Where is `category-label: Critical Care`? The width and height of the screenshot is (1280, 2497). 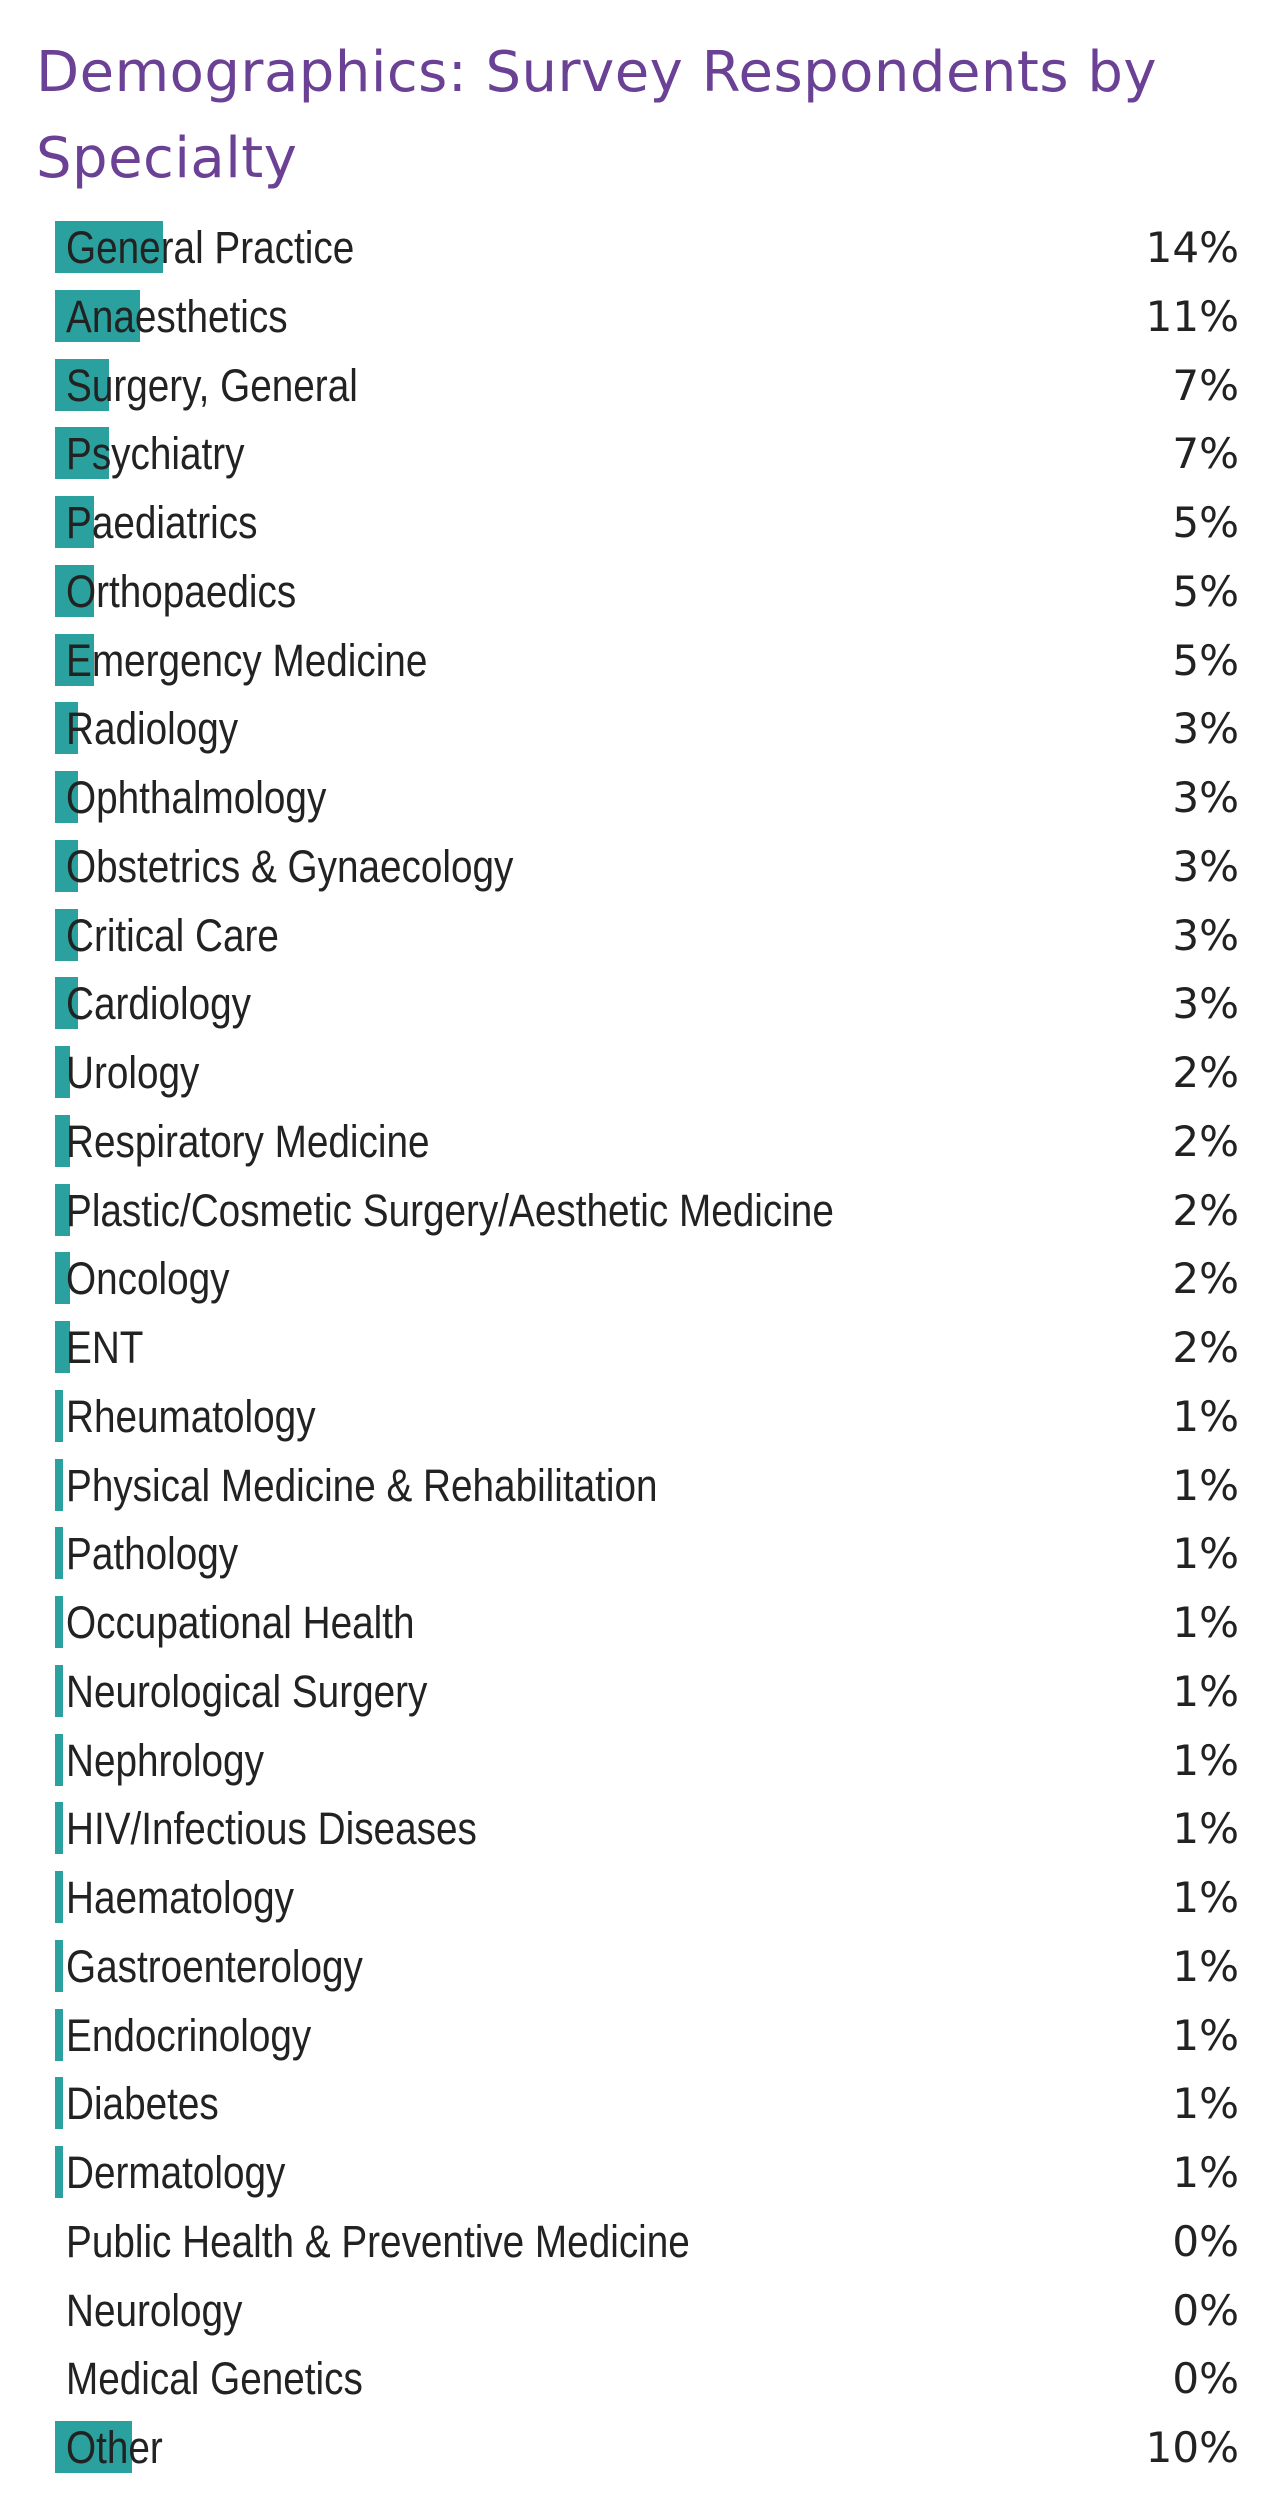
category-label: Critical Care is located at coordinates (172, 935).